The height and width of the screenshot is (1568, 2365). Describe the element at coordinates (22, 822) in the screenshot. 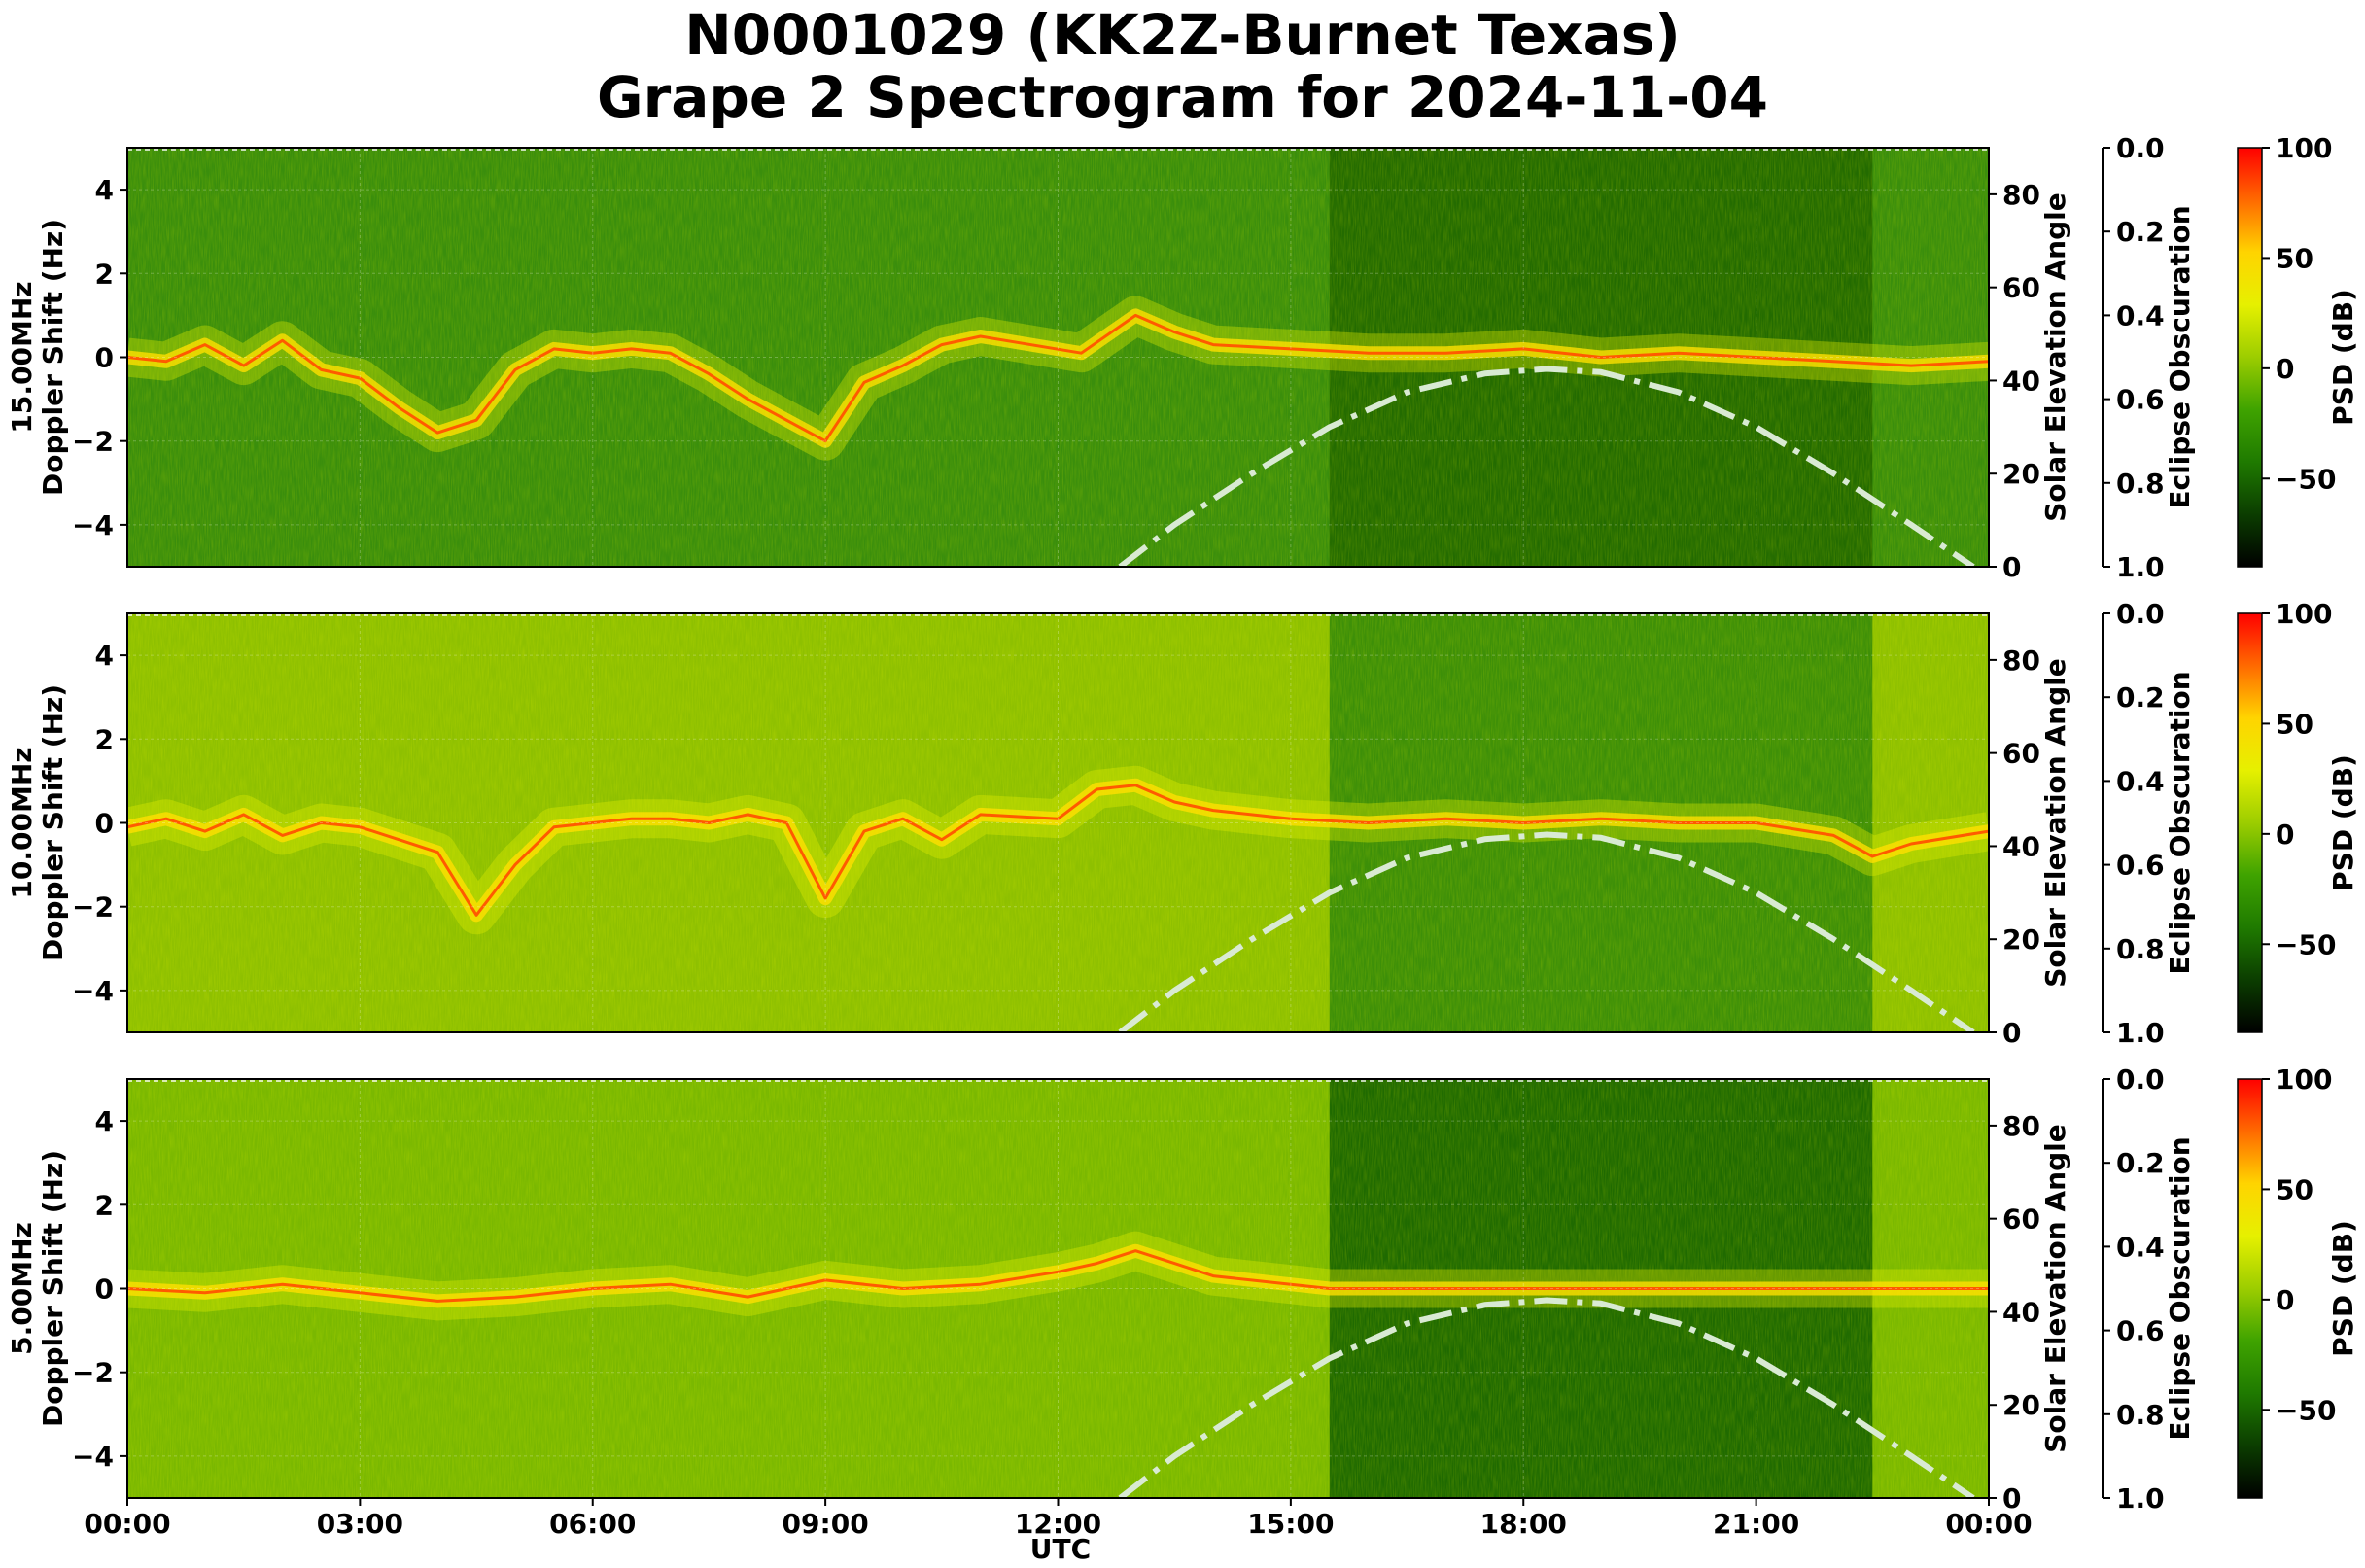

I see `frequency-label: 10.00MHz` at that location.